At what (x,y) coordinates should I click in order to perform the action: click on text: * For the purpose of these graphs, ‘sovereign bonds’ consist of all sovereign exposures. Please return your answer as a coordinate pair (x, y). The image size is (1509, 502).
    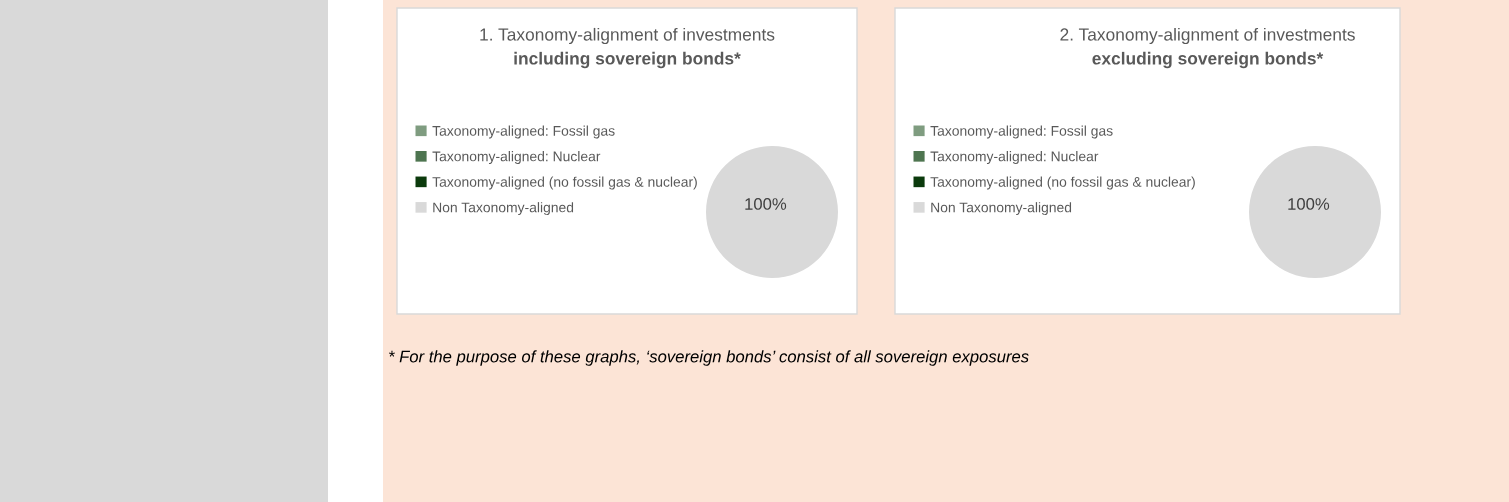
    Looking at the image, I should click on (708, 358).